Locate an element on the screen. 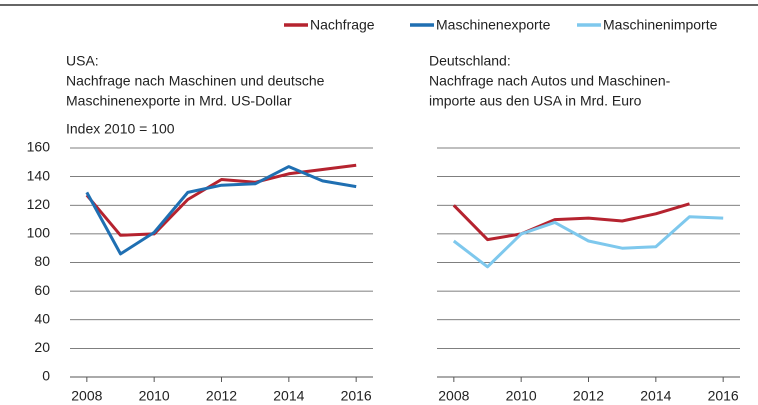  chart-title: Nachfrage nach Autos und Maschinen‑ is located at coordinates (550, 81).